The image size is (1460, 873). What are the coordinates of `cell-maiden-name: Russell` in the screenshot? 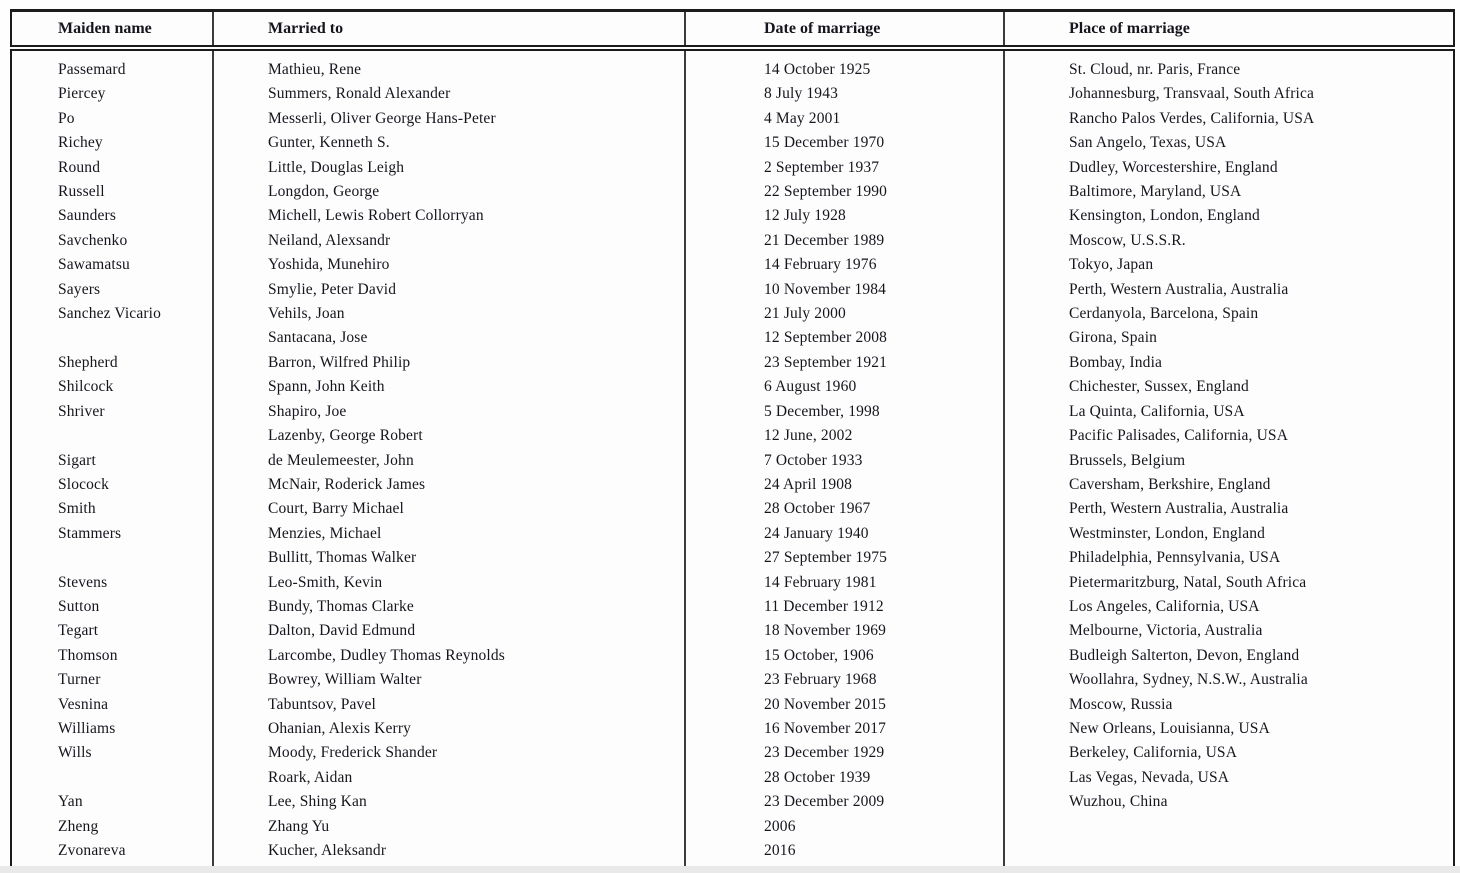 It's located at (81, 192).